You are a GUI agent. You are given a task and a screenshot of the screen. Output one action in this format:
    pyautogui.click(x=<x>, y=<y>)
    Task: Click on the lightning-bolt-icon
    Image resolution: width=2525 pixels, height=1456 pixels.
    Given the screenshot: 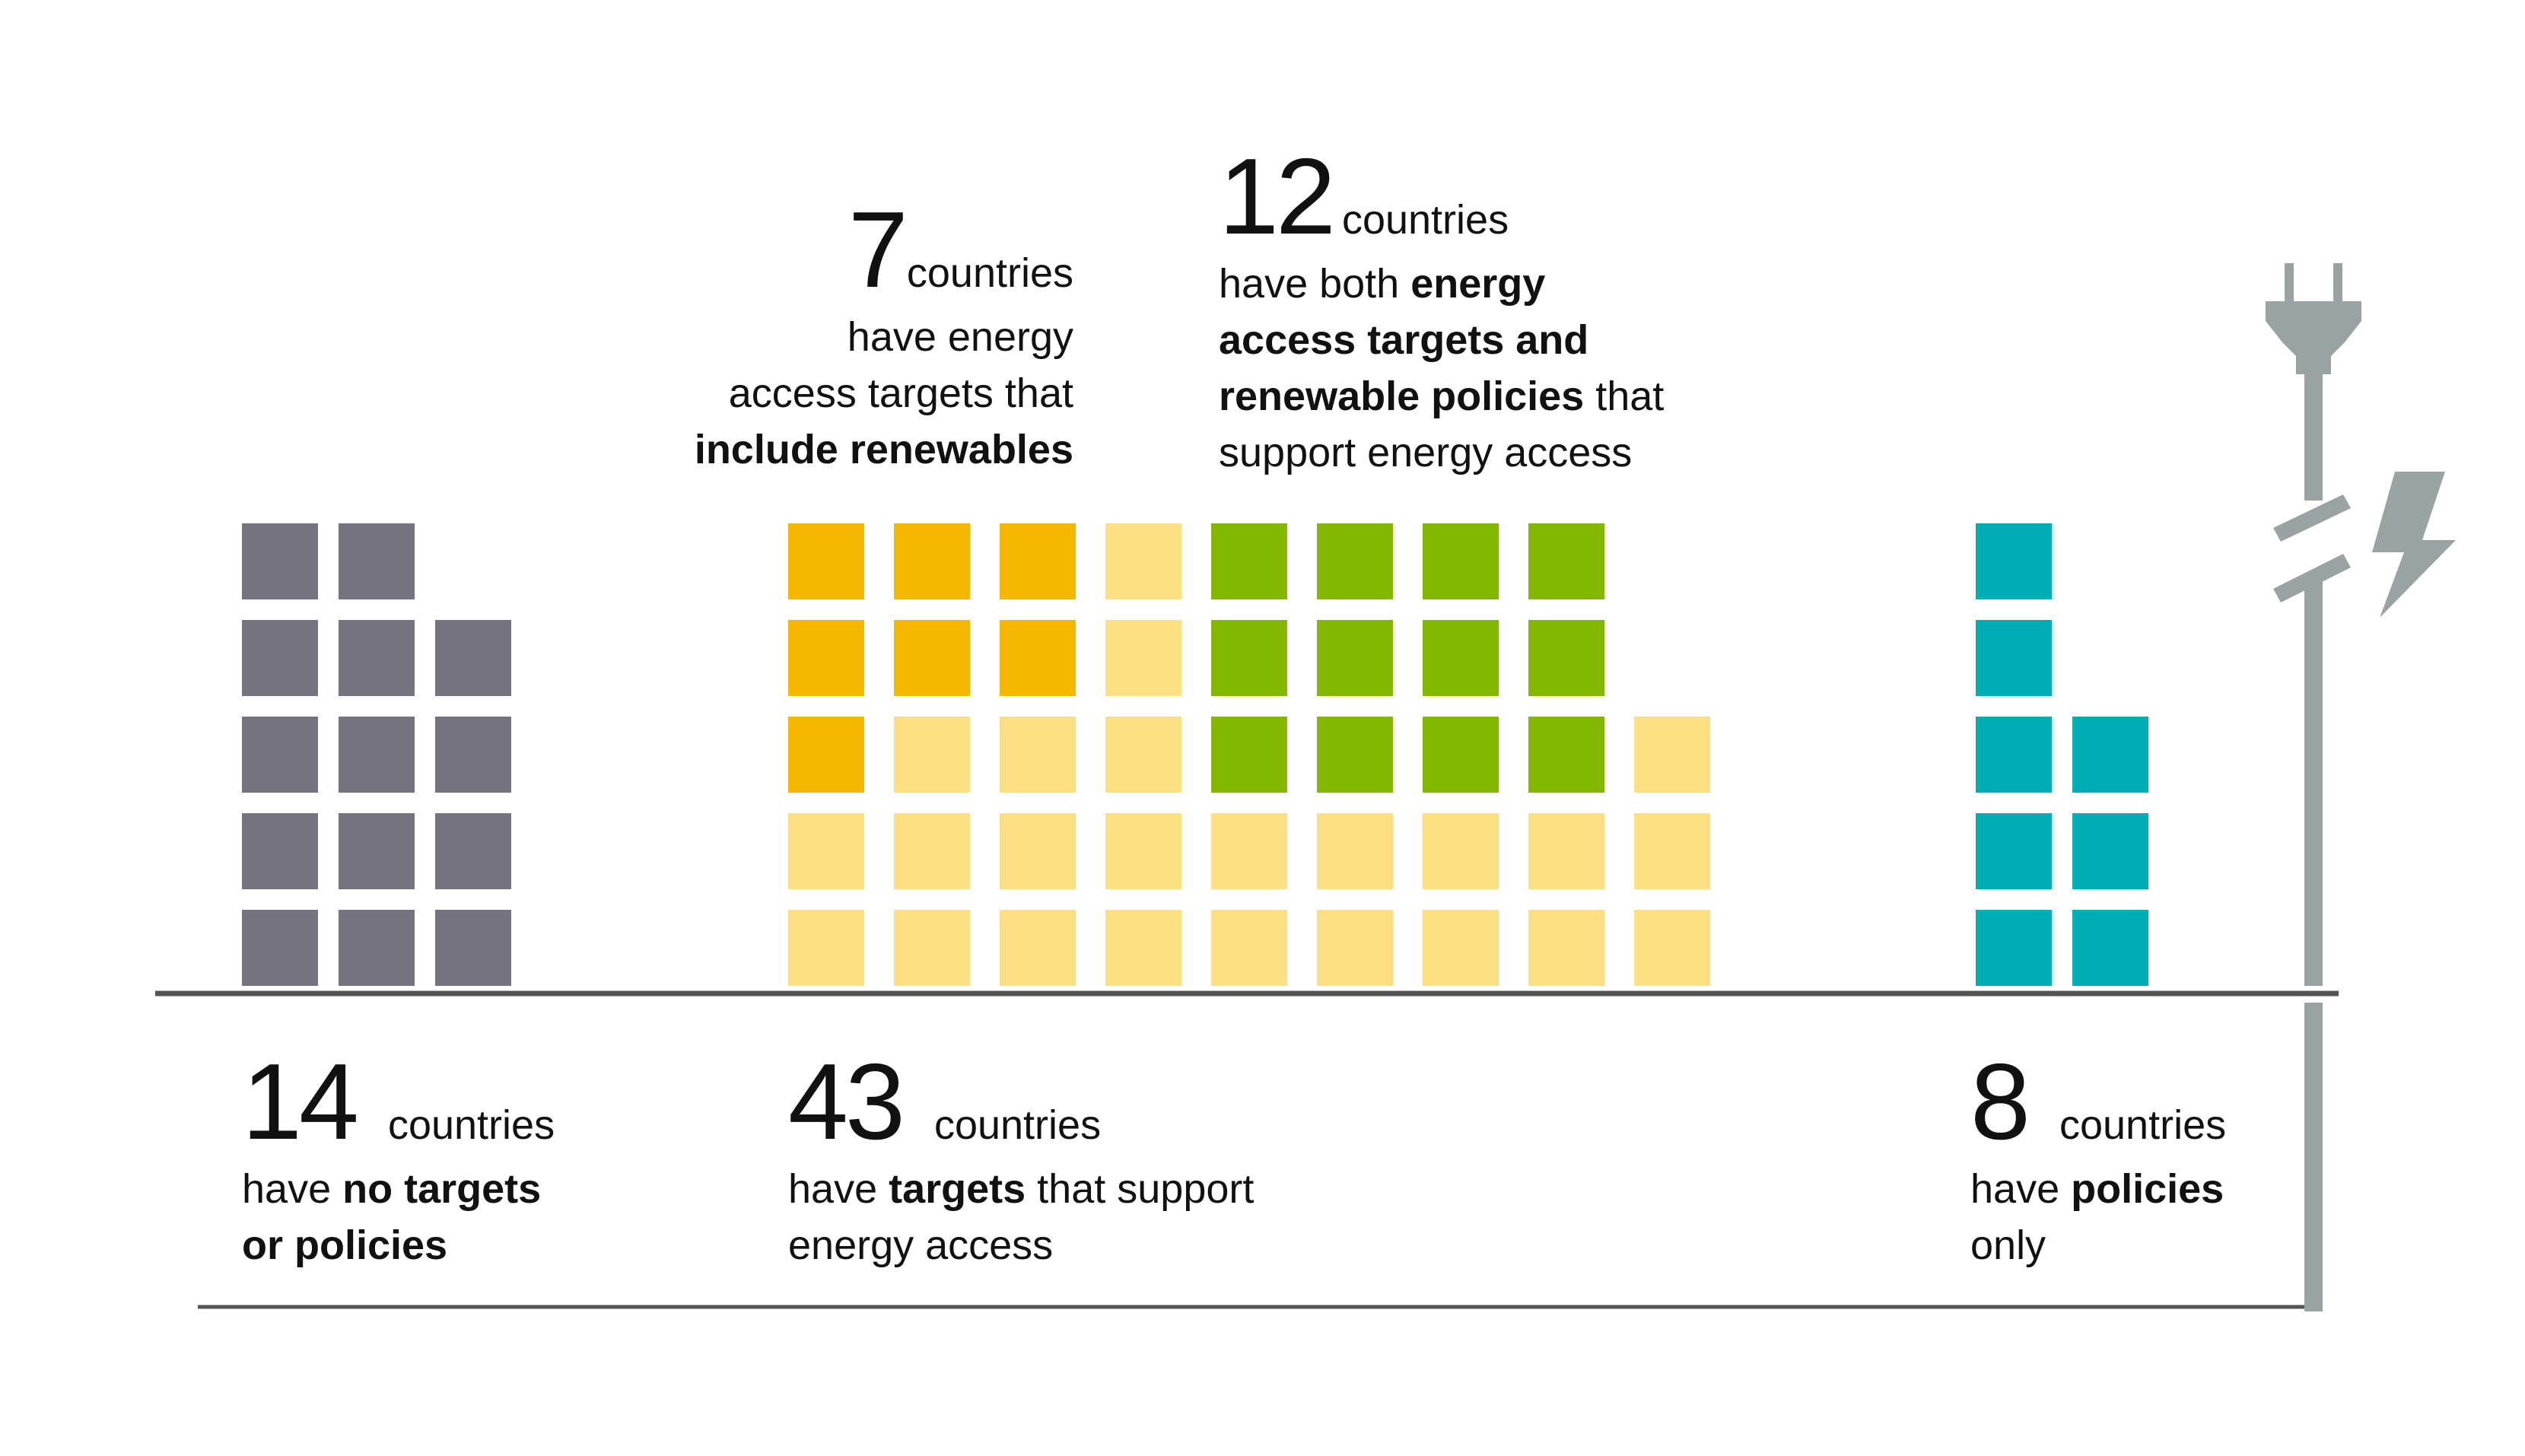 What is the action you would take?
    pyautogui.click(x=2414, y=545)
    